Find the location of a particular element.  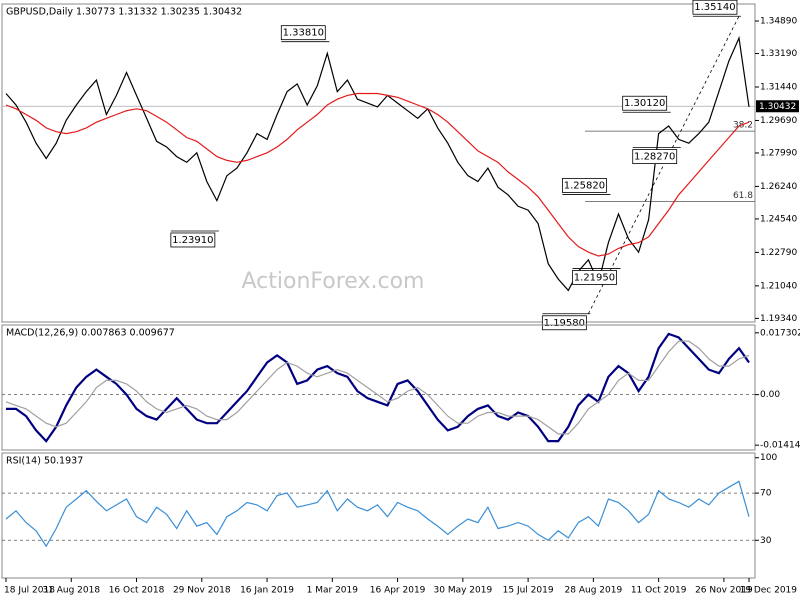

y-tick-label: 1.21040 is located at coordinates (778, 286).